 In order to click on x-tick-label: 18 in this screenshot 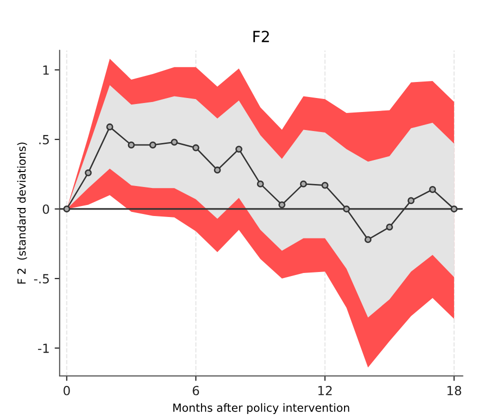, I will do `click(455, 391)`.